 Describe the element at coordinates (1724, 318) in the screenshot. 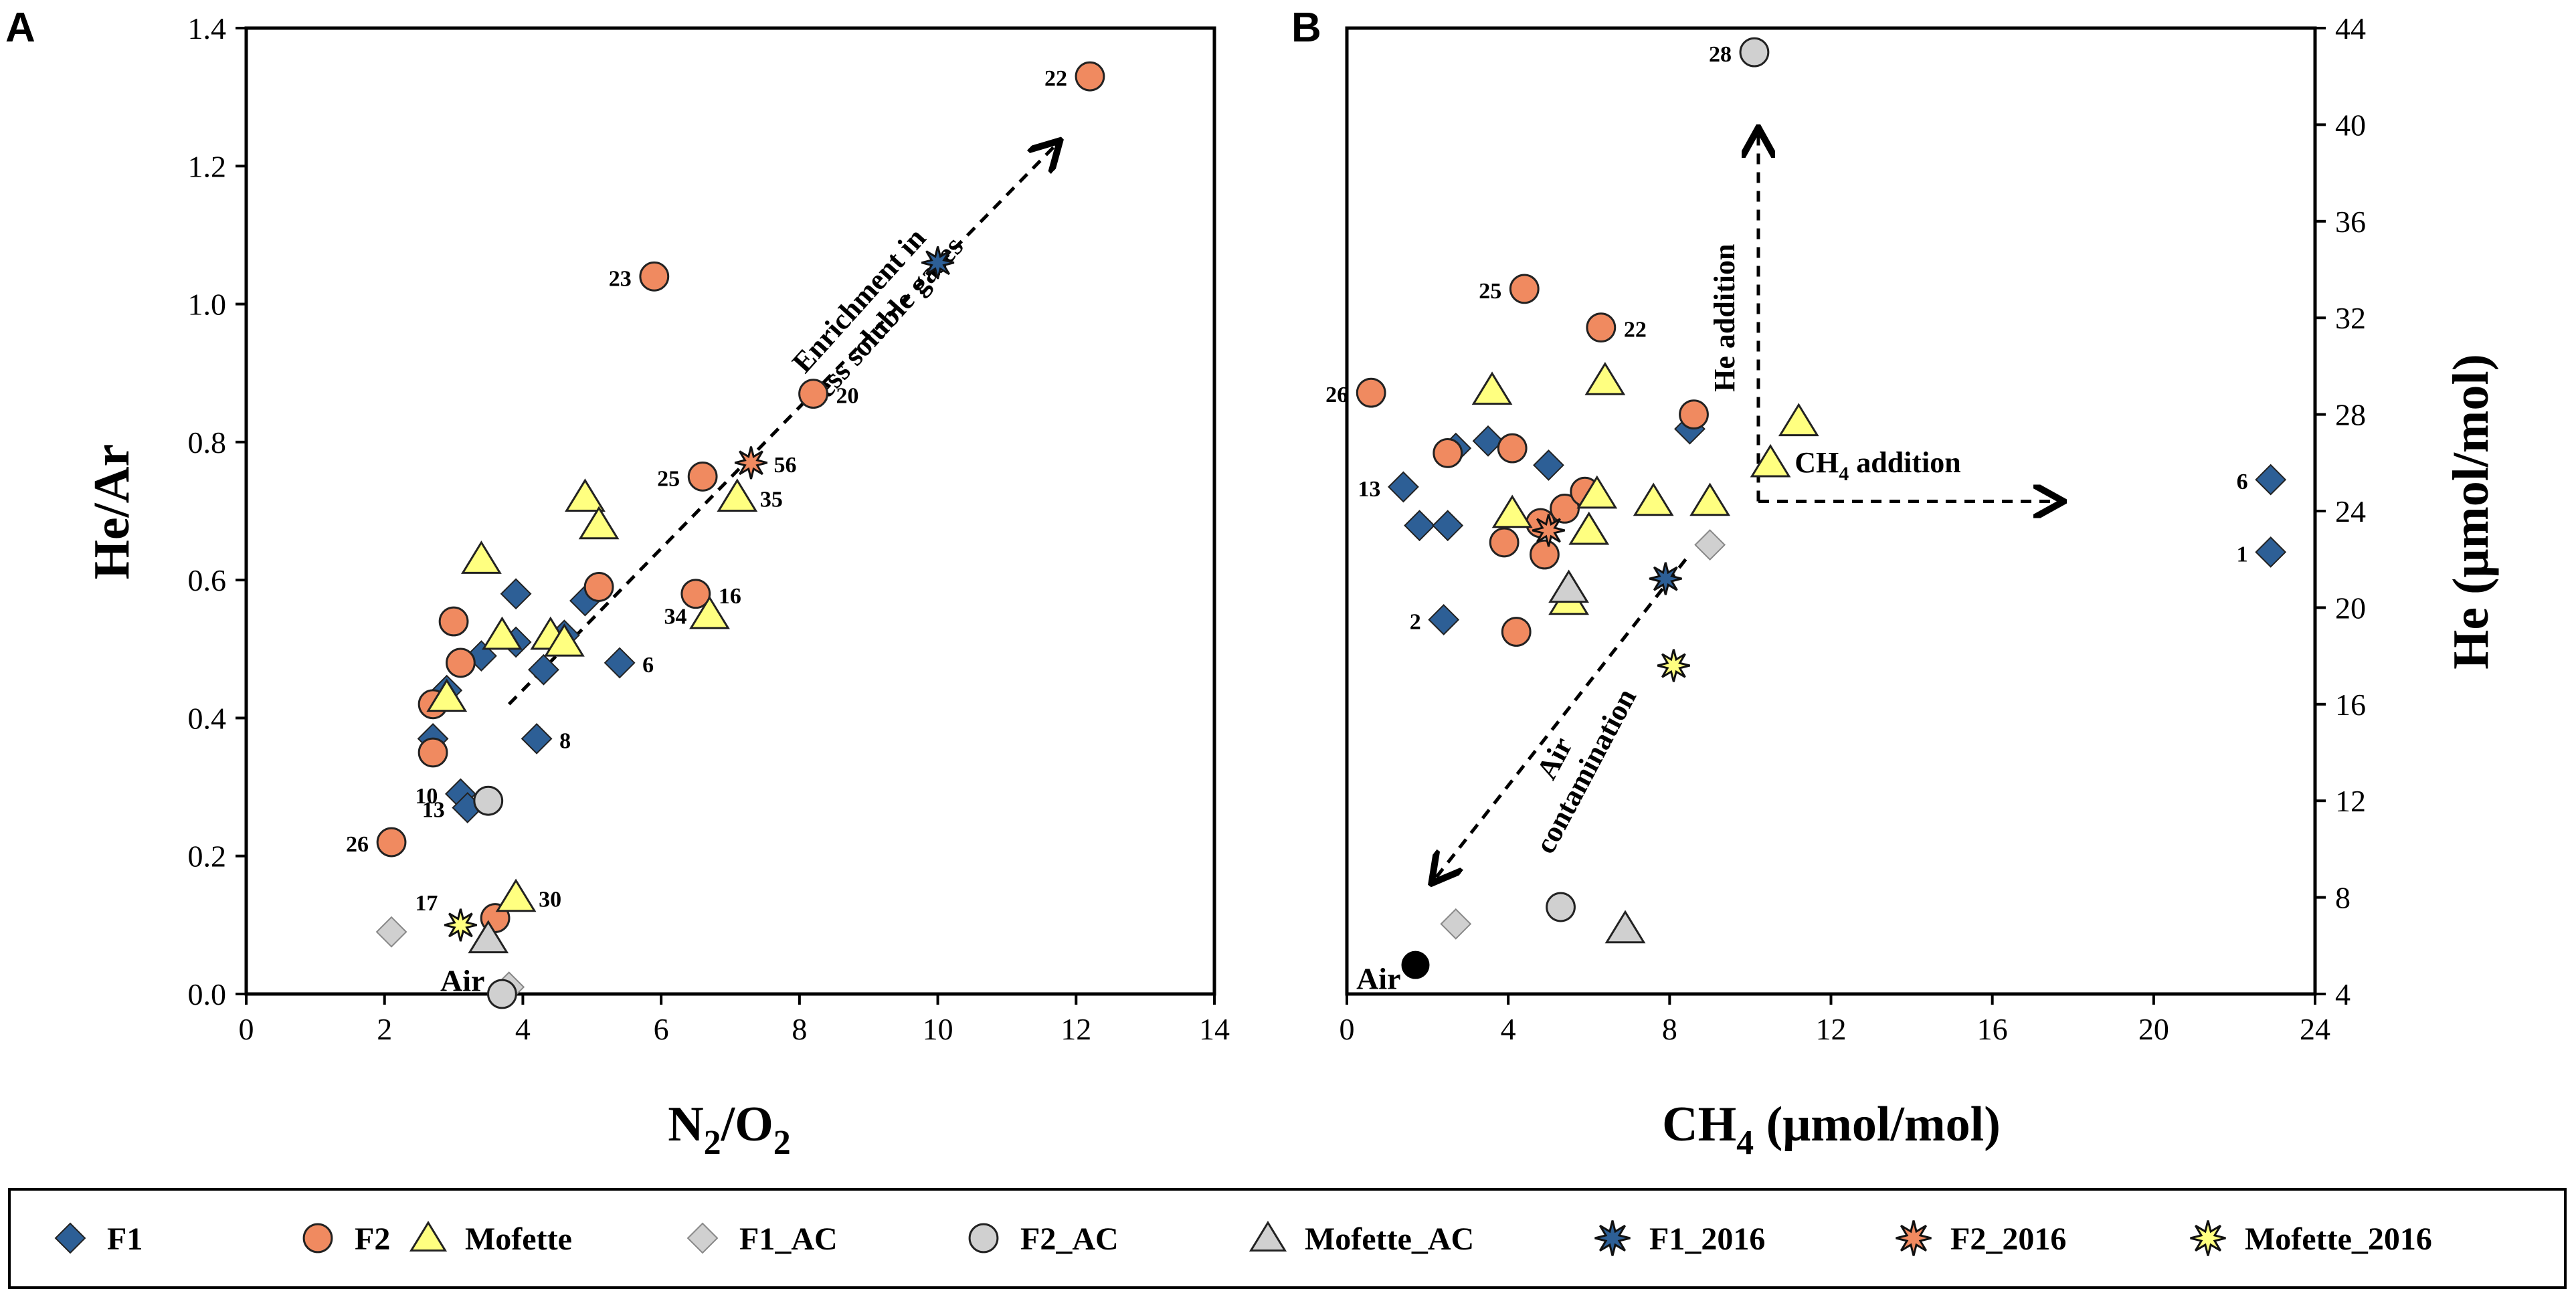

I see `he-addition-annotation: He addition` at that location.